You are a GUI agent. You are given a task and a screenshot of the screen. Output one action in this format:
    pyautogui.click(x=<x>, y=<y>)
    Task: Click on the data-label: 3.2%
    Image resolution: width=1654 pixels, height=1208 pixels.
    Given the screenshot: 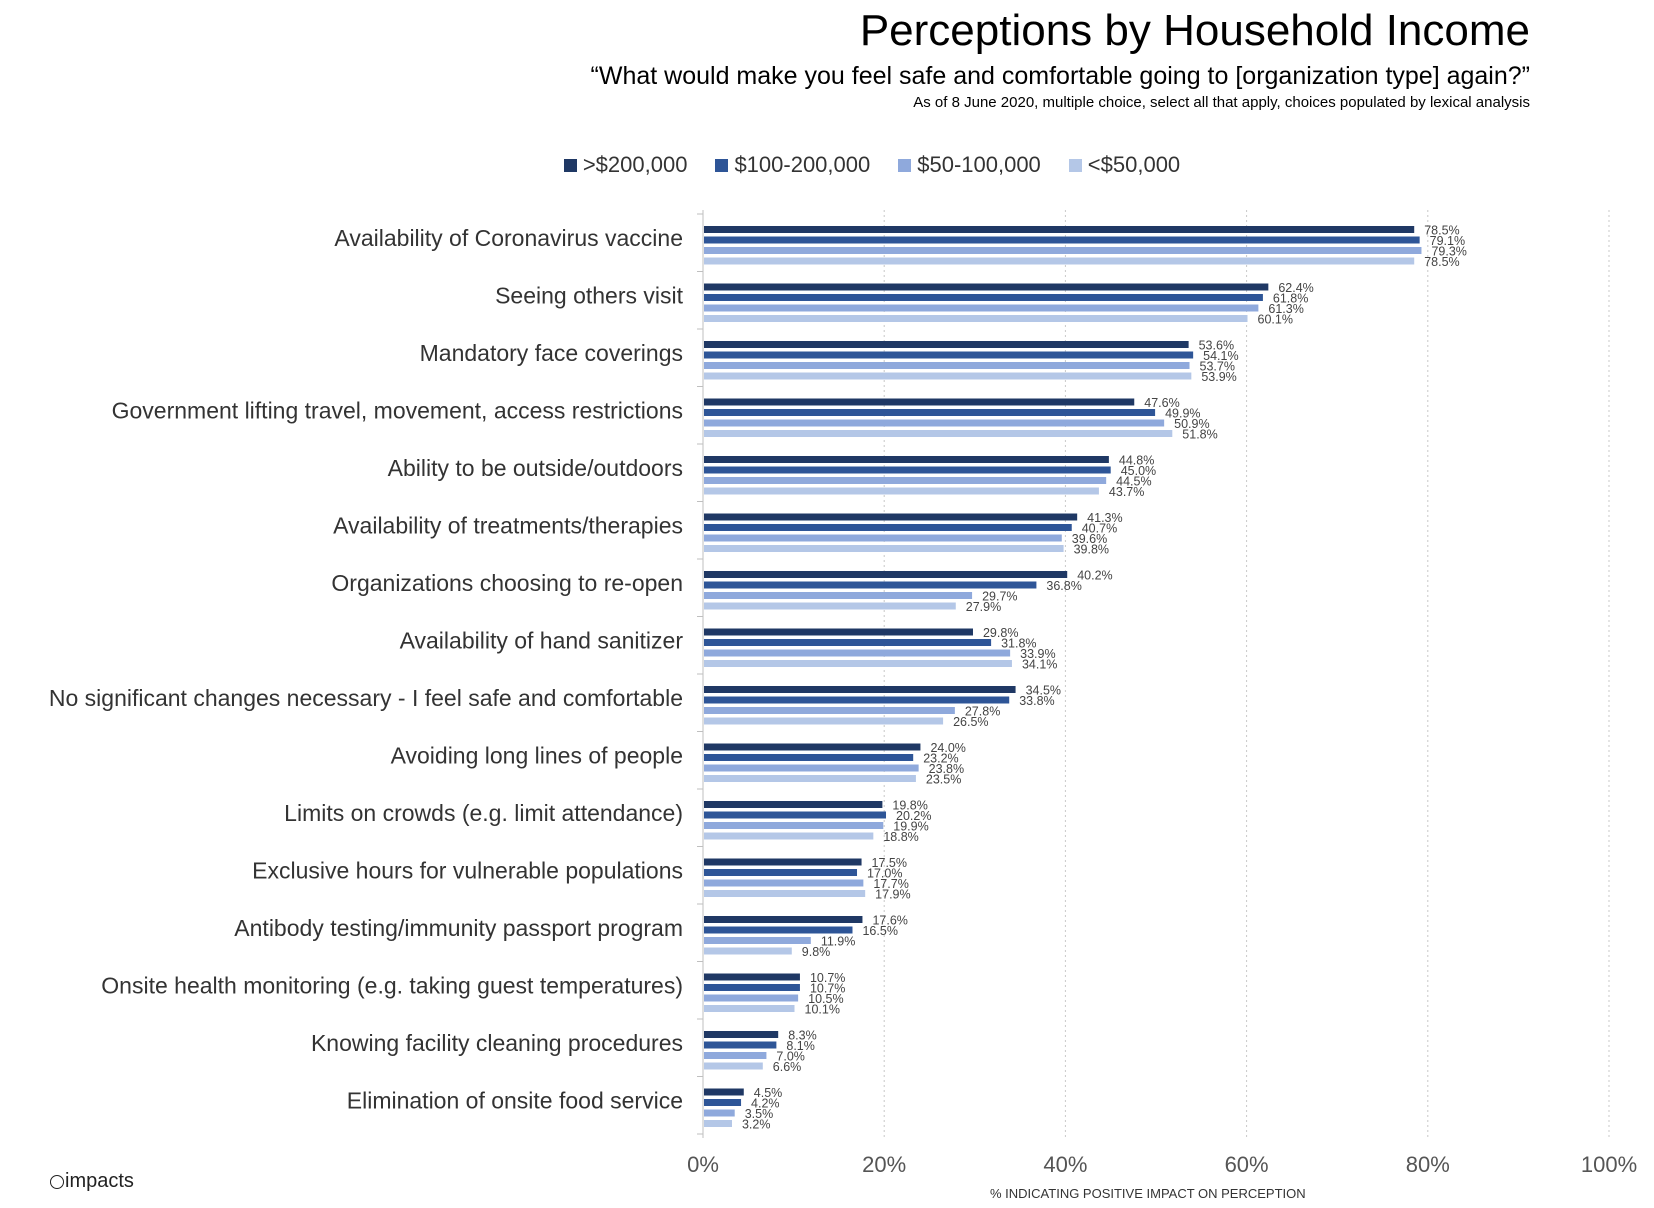 What is the action you would take?
    pyautogui.click(x=756, y=1125)
    